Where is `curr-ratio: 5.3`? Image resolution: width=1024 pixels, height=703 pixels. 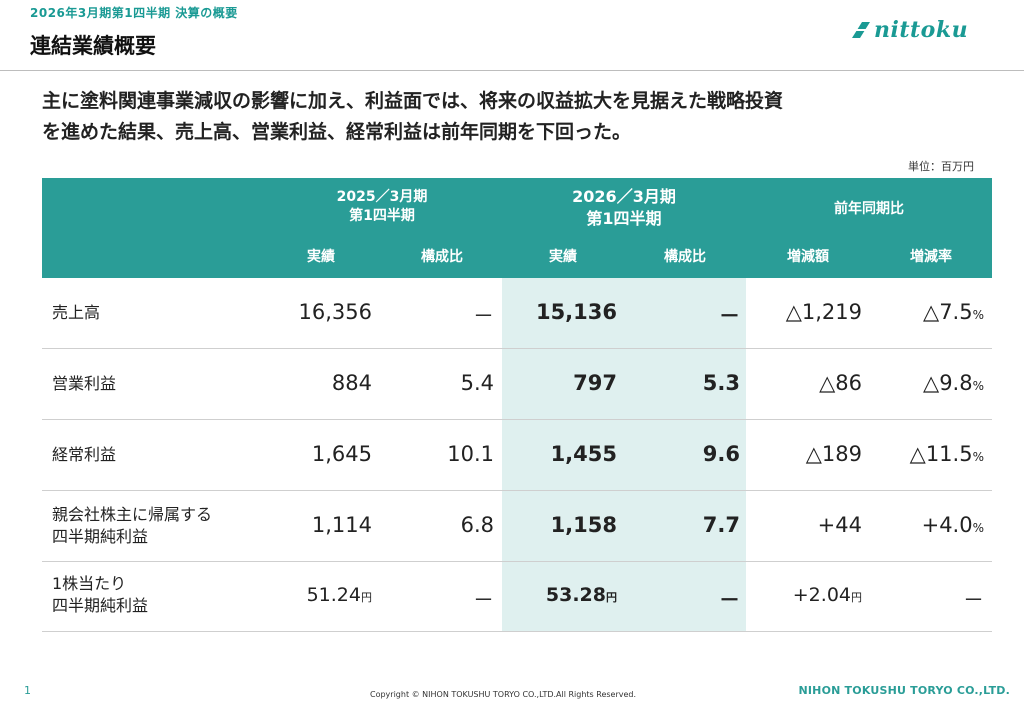
curr-ratio: 5.3 is located at coordinates (721, 383).